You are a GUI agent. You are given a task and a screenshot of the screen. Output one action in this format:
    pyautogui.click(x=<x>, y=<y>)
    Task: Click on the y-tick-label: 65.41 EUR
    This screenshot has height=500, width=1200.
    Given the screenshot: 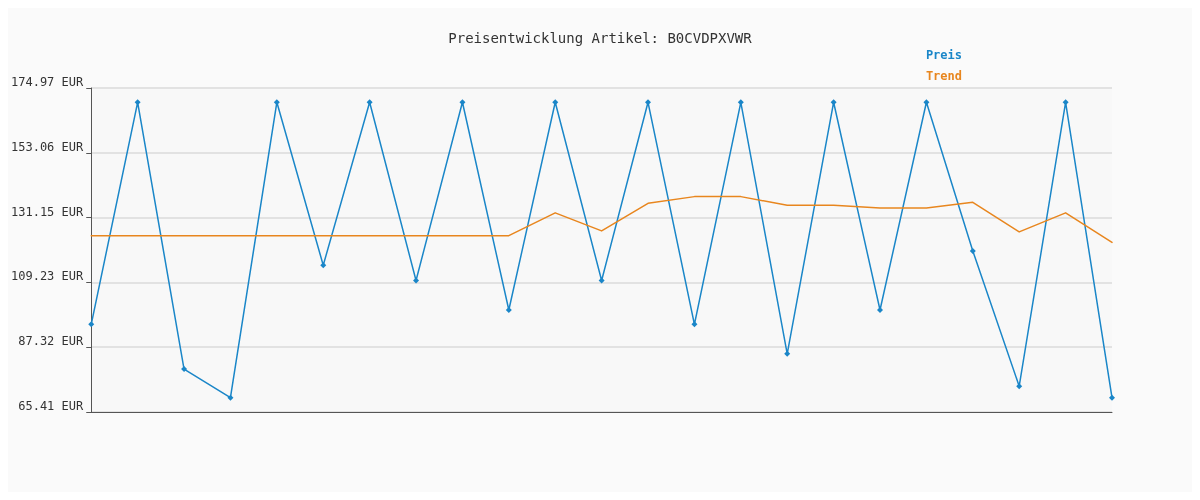 What is the action you would take?
    pyautogui.click(x=51, y=406)
    